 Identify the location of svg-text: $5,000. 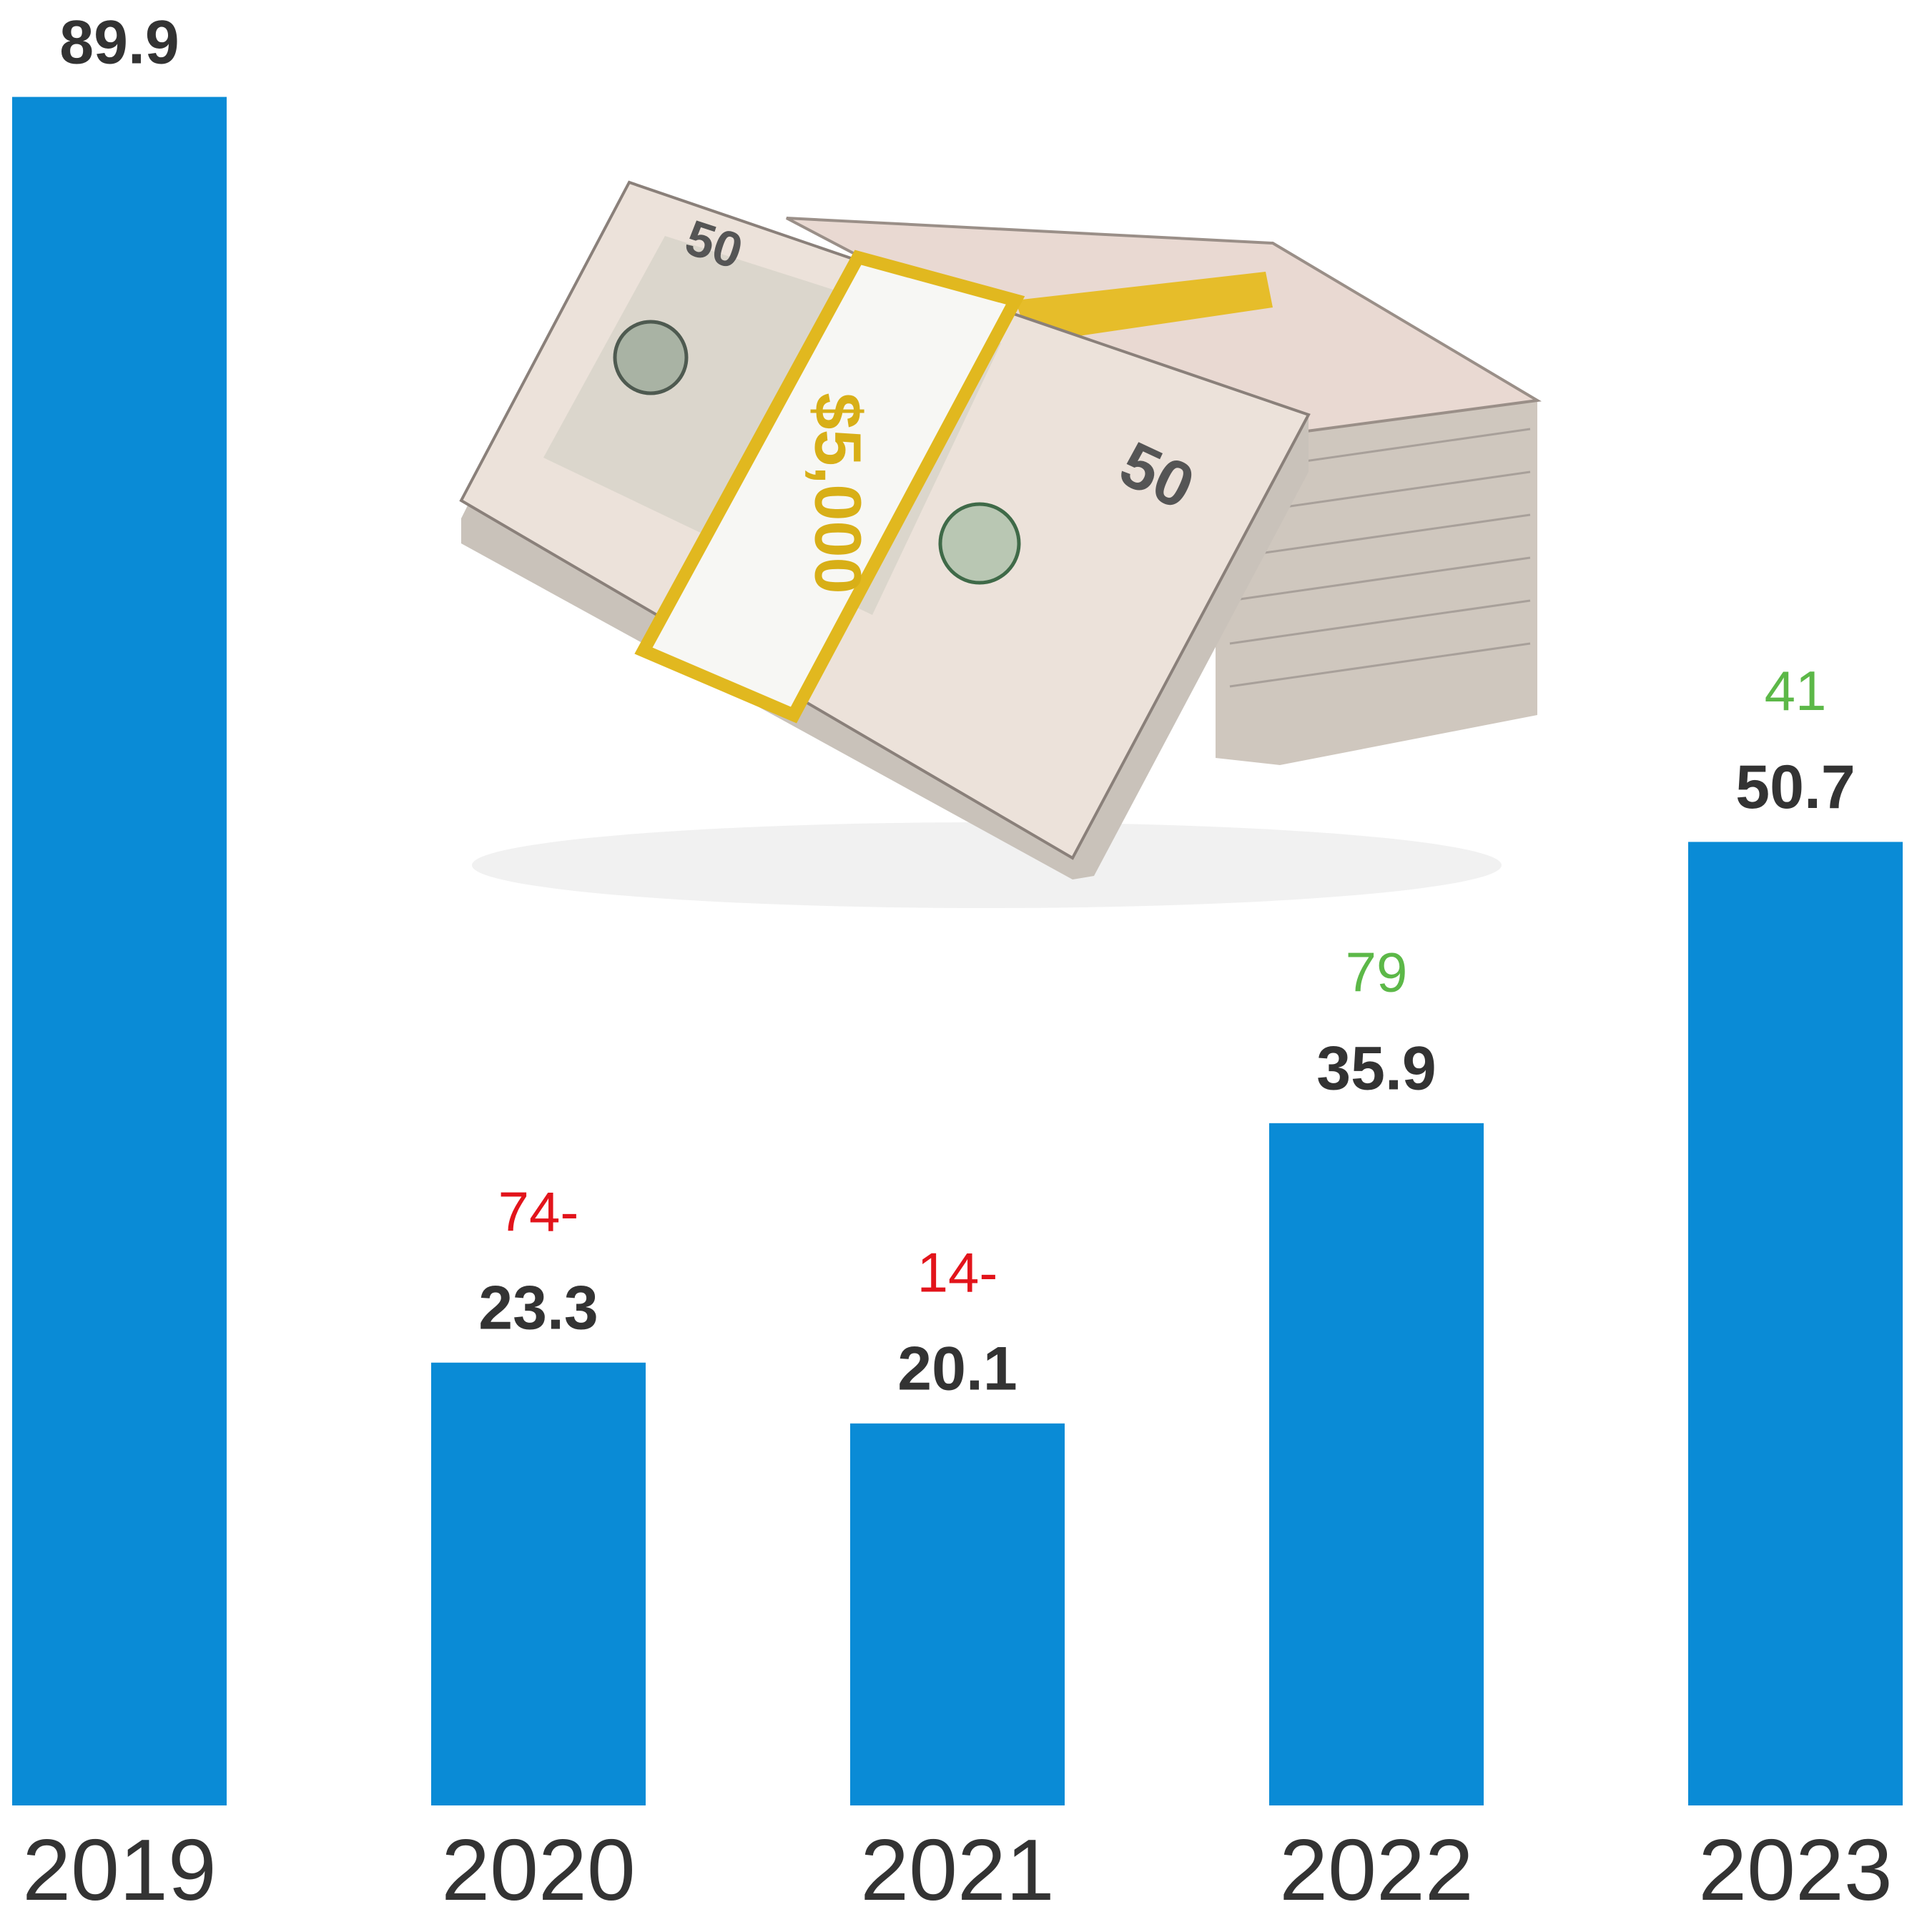
(838, 493).